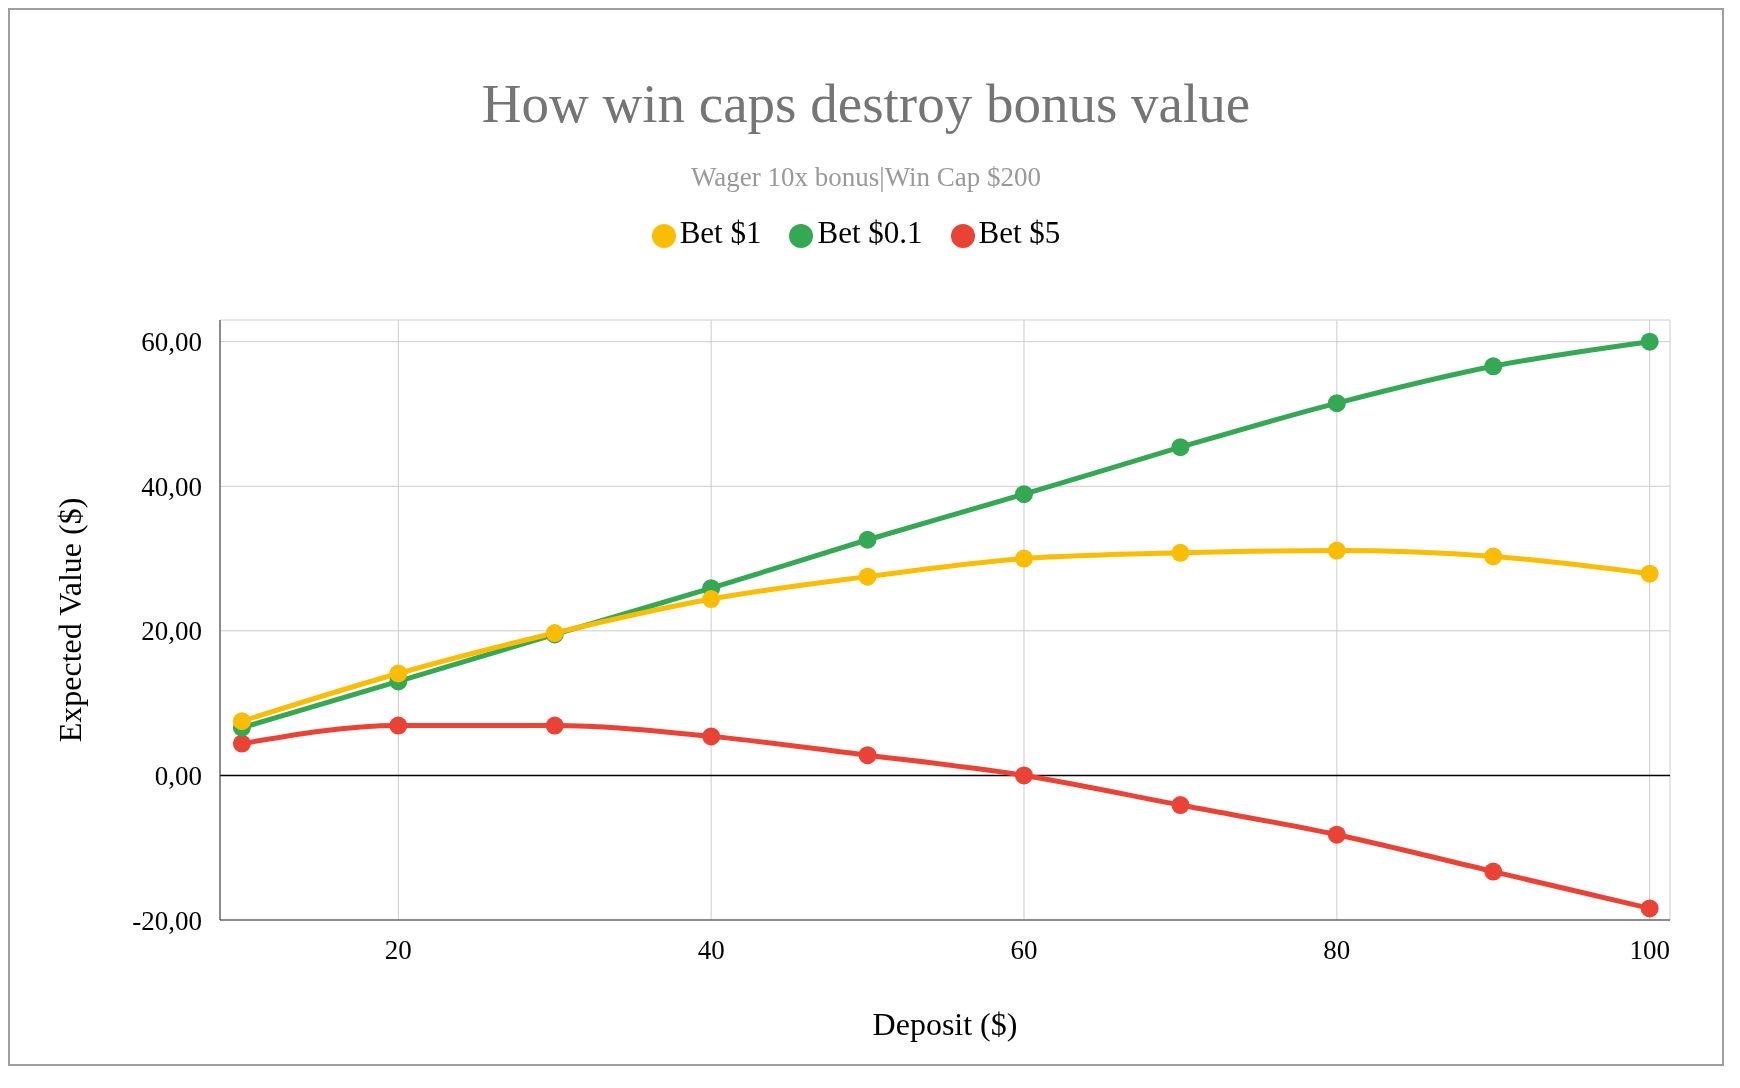 The height and width of the screenshot is (1088, 1740). Describe the element at coordinates (167, 920) in the screenshot. I see `y-tick-label: -20,00` at that location.